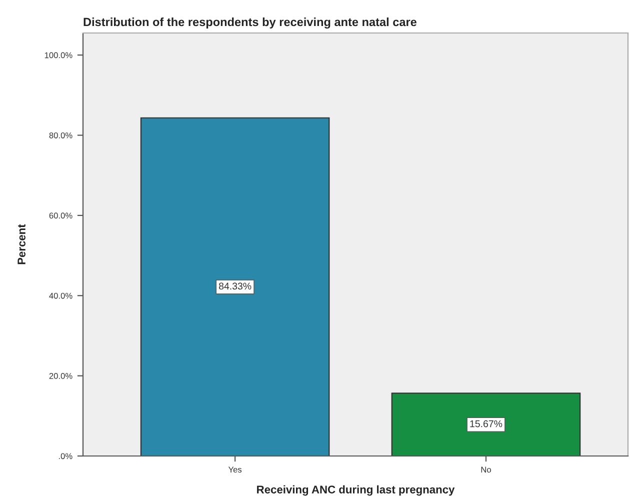  What do you see at coordinates (60, 295) in the screenshot?
I see `y-tick-label: 40.0%` at bounding box center [60, 295].